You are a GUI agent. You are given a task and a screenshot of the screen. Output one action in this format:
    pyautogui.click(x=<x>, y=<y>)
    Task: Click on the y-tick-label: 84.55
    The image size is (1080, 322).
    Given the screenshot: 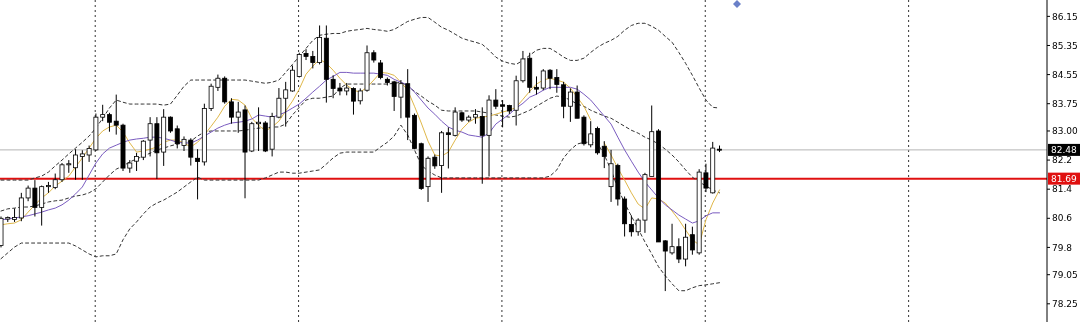 What is the action you would take?
    pyautogui.click(x=1065, y=74)
    